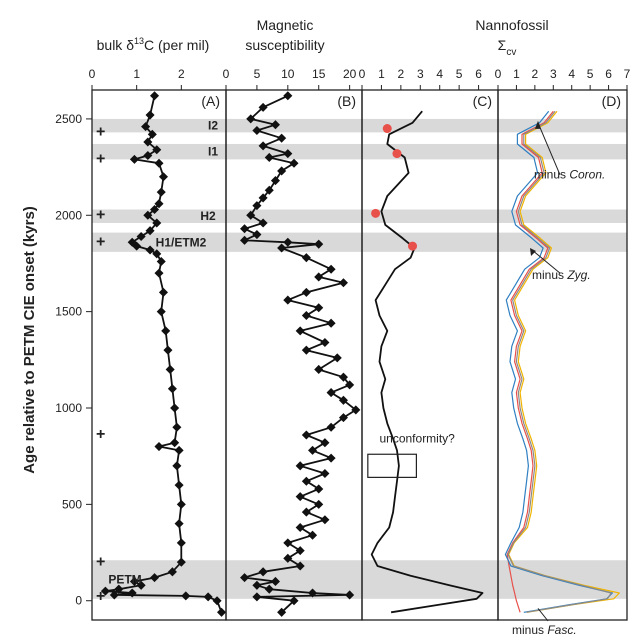  I want to click on panel-label: (D), so click(611, 101).